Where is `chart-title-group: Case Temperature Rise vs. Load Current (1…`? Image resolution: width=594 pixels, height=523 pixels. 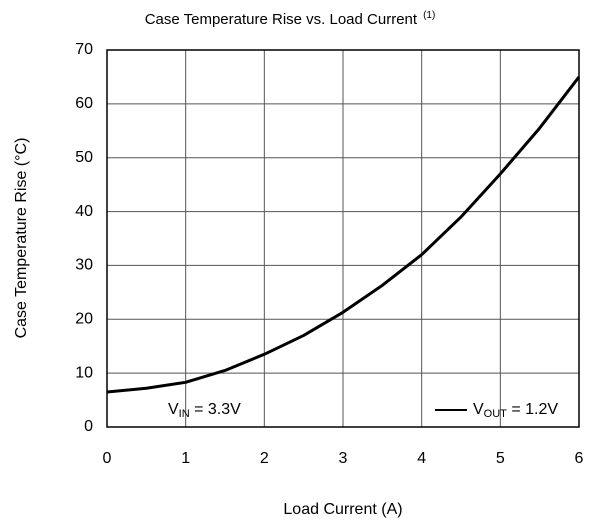
chart-title-group: Case Temperature Rise vs. Load Current (1… is located at coordinates (290, 19).